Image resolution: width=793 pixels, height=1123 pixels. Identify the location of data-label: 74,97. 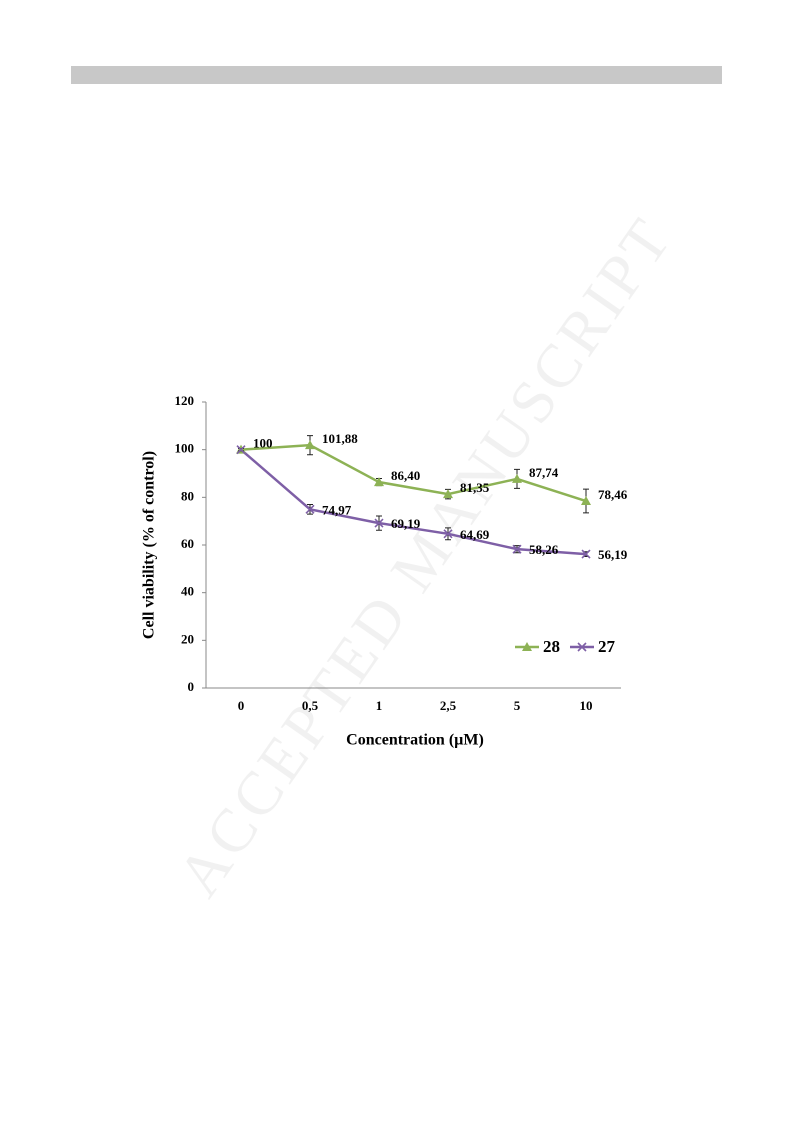
(337, 509).